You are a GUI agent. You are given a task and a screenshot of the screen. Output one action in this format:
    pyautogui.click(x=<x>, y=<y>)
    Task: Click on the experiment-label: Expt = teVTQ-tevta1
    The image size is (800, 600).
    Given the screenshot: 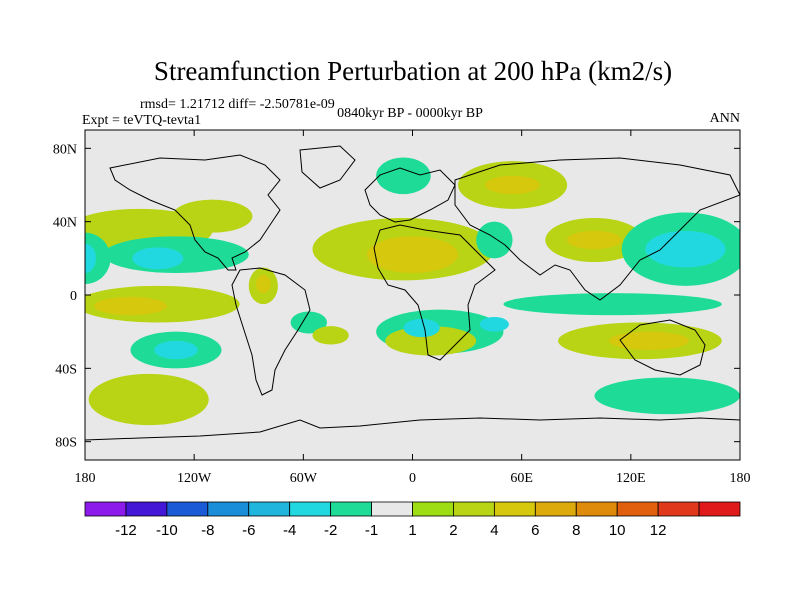 What is the action you would take?
    pyautogui.click(x=141, y=120)
    